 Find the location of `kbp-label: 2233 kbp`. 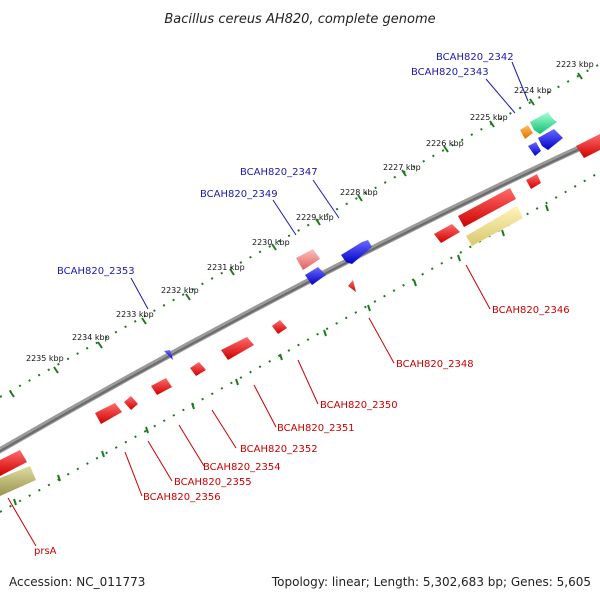

kbp-label: 2233 kbp is located at coordinates (135, 314).